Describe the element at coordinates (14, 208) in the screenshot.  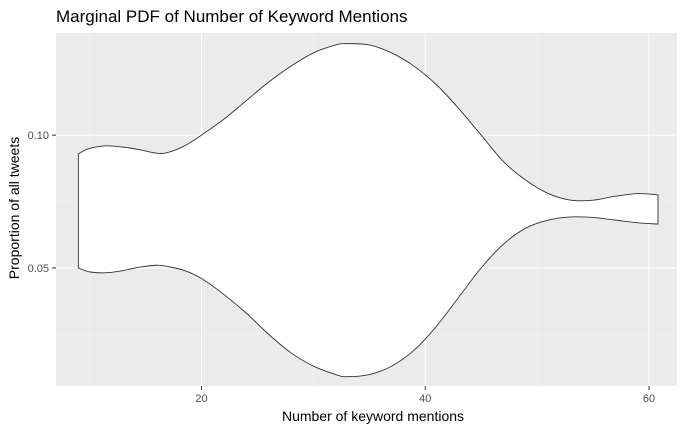
I see `y-axis-title: Proportion of all tweets` at that location.